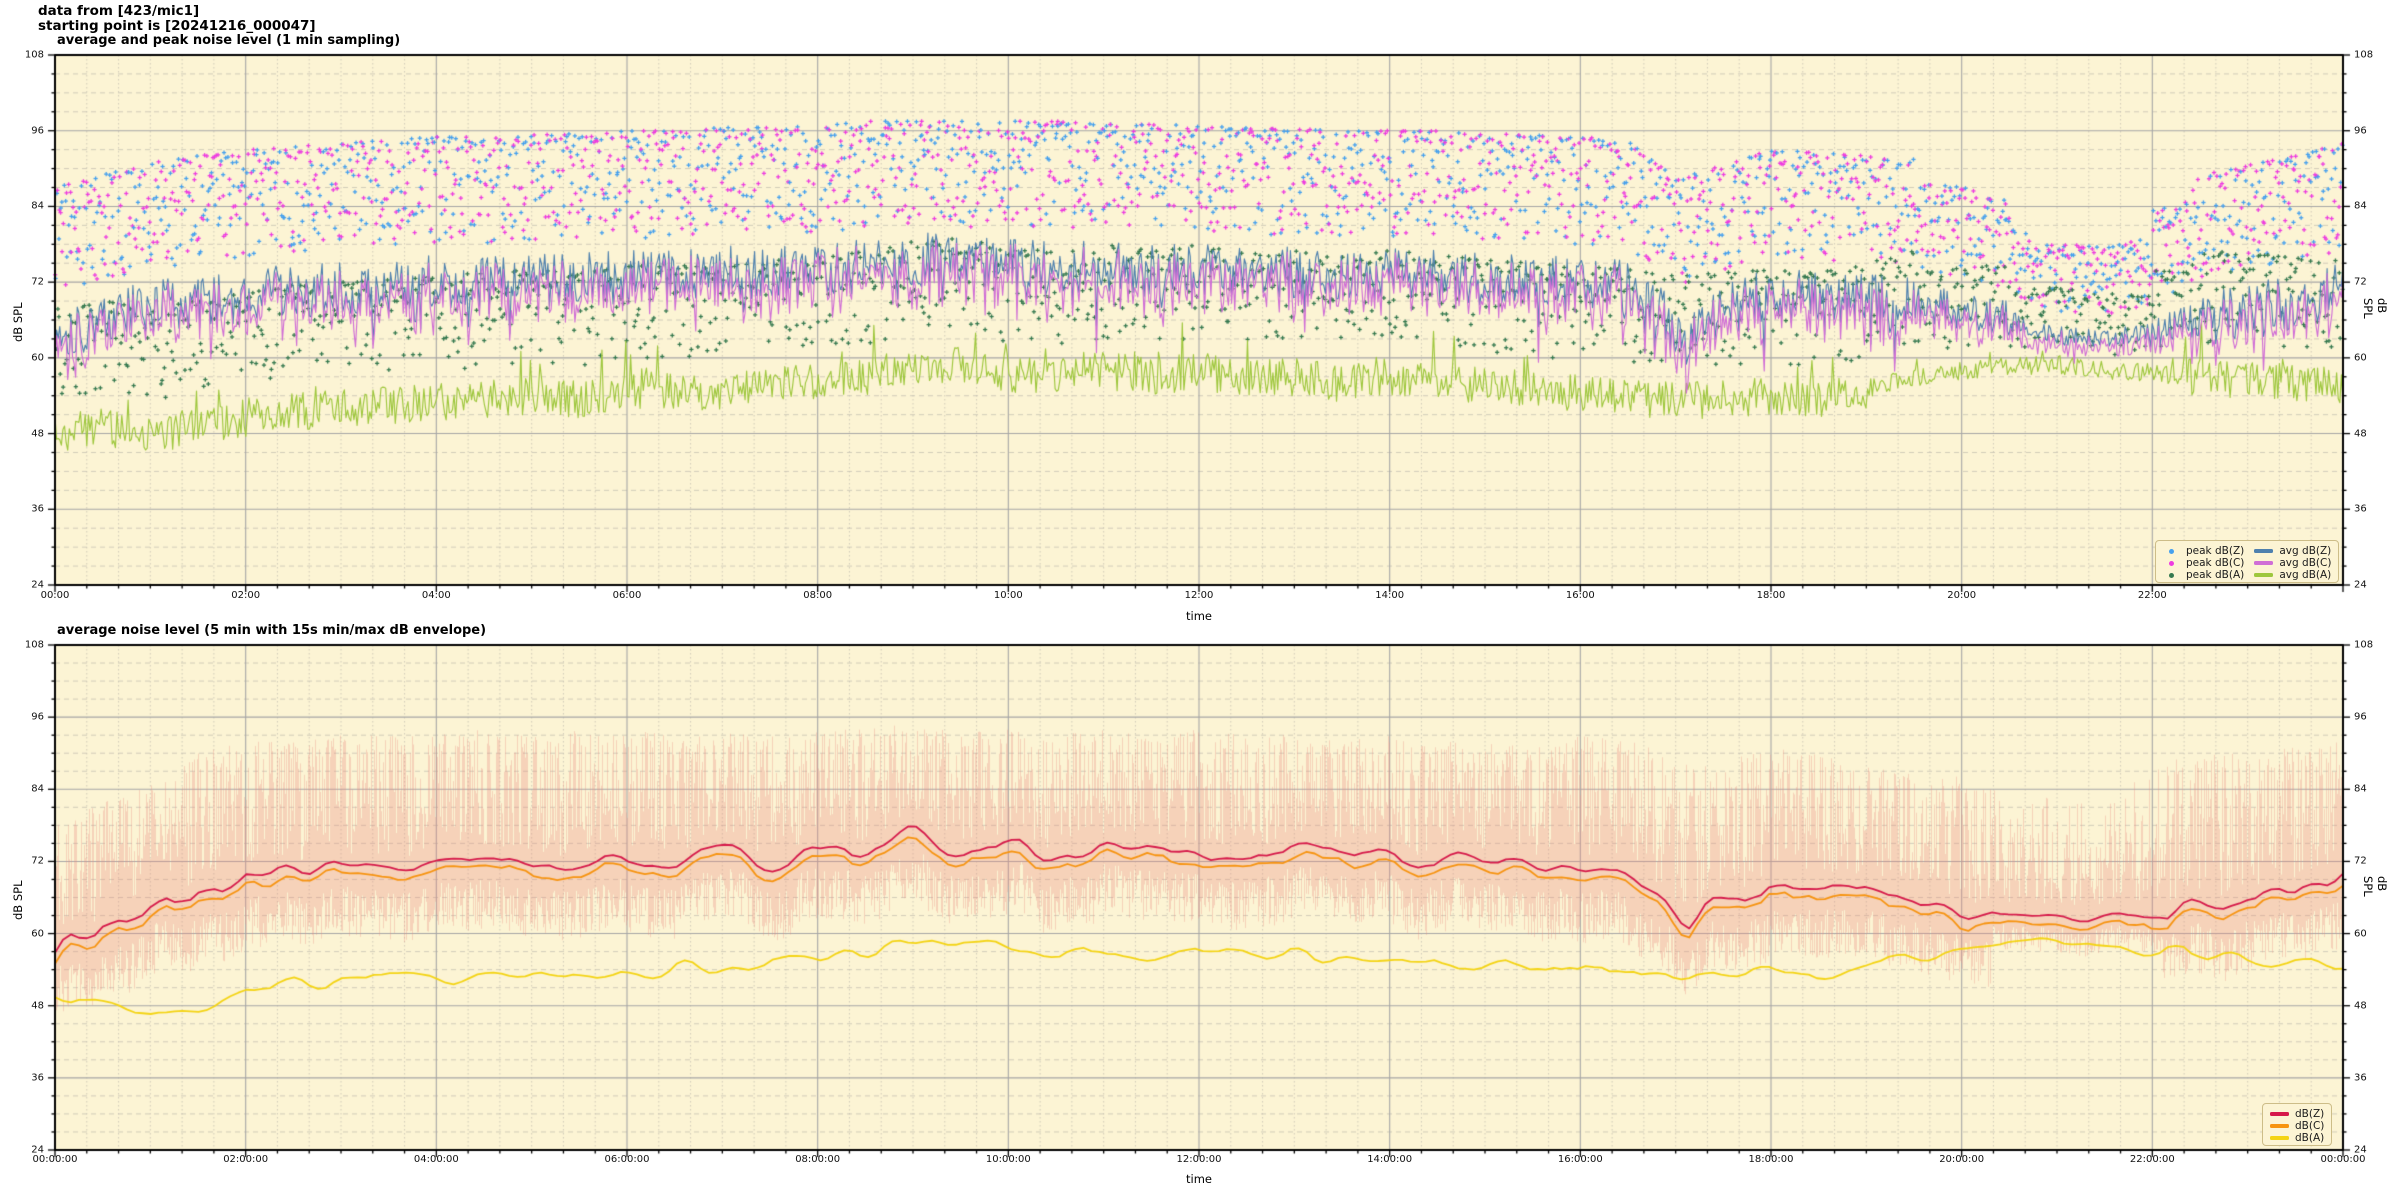 The image size is (2400, 1200). Describe the element at coordinates (2171, 575) in the screenshot. I see `peak-dba-marker-icon` at that location.